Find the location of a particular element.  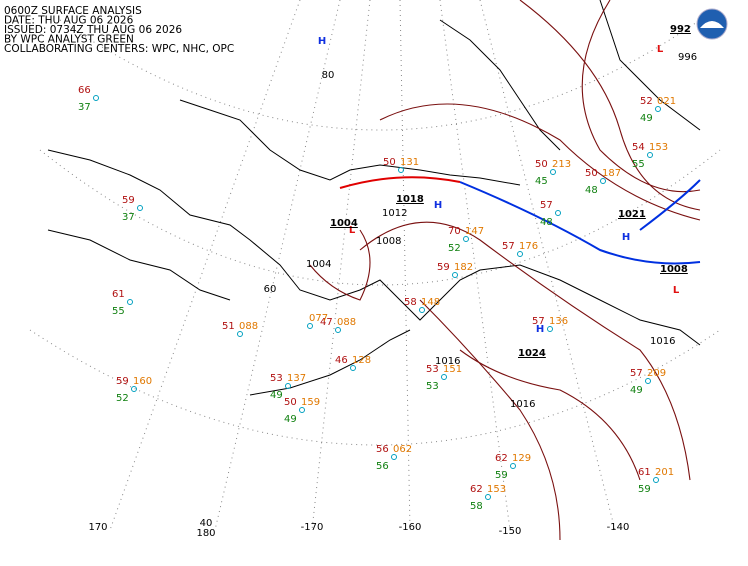

graticule-label: 60 is located at coordinates (270, 289).